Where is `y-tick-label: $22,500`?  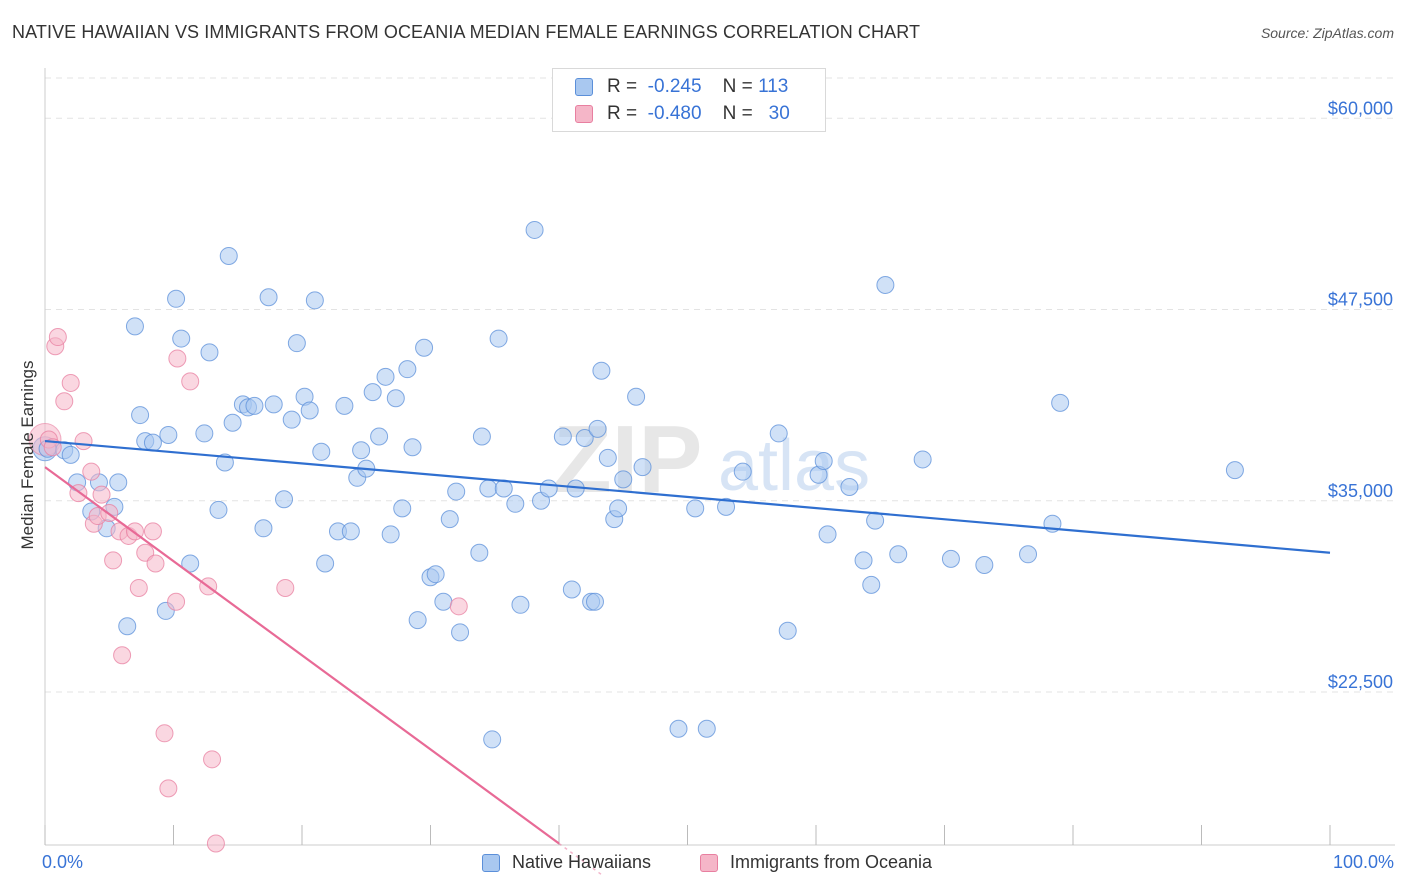
y-tick-label: $22,500 is located at coordinates (1360, 682).